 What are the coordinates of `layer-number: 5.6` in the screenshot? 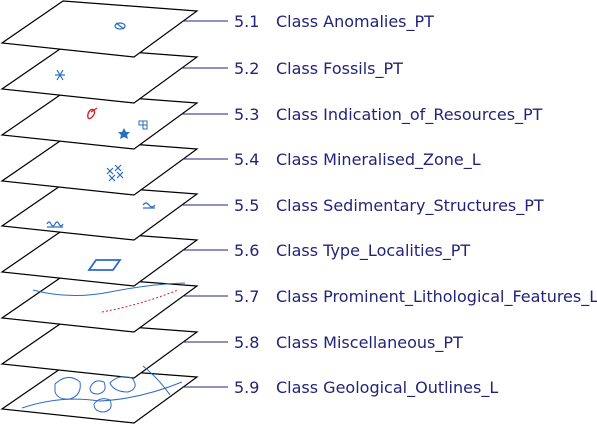 It's located at (246, 250).